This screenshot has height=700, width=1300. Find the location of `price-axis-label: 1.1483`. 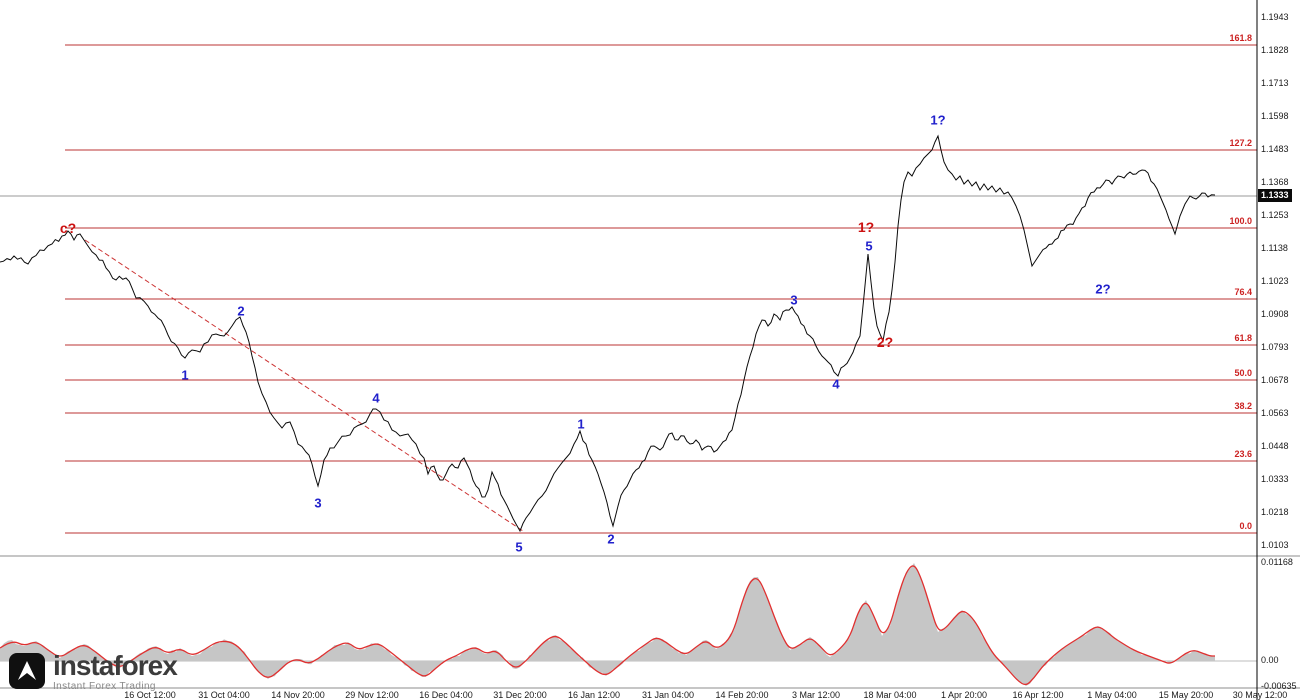

price-axis-label: 1.1483 is located at coordinates (1275, 149).